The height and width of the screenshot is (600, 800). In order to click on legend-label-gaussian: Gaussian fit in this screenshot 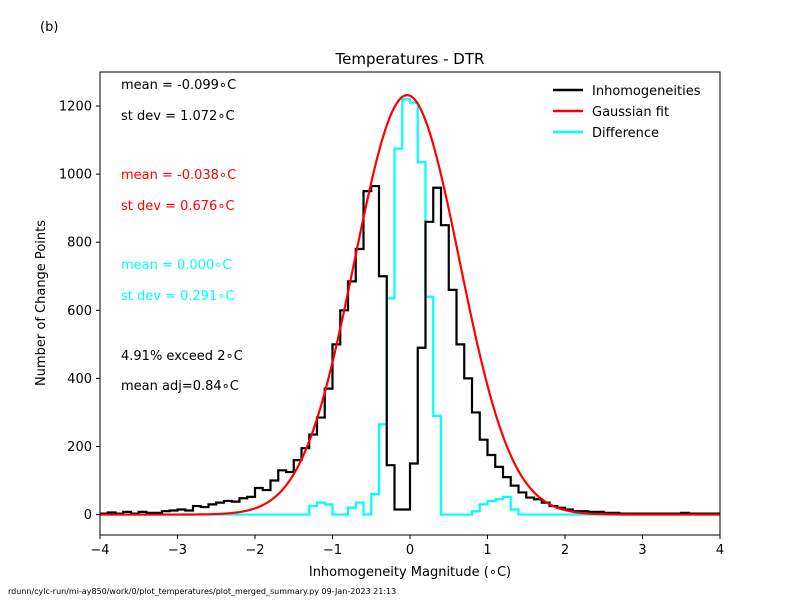, I will do `click(630, 112)`.